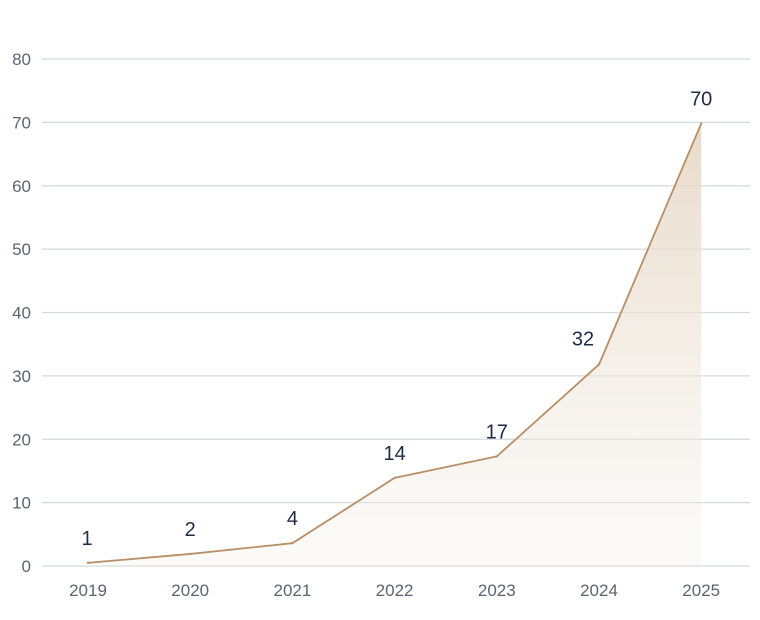  Describe the element at coordinates (21, 376) in the screenshot. I see `y-tick-label: 30` at that location.